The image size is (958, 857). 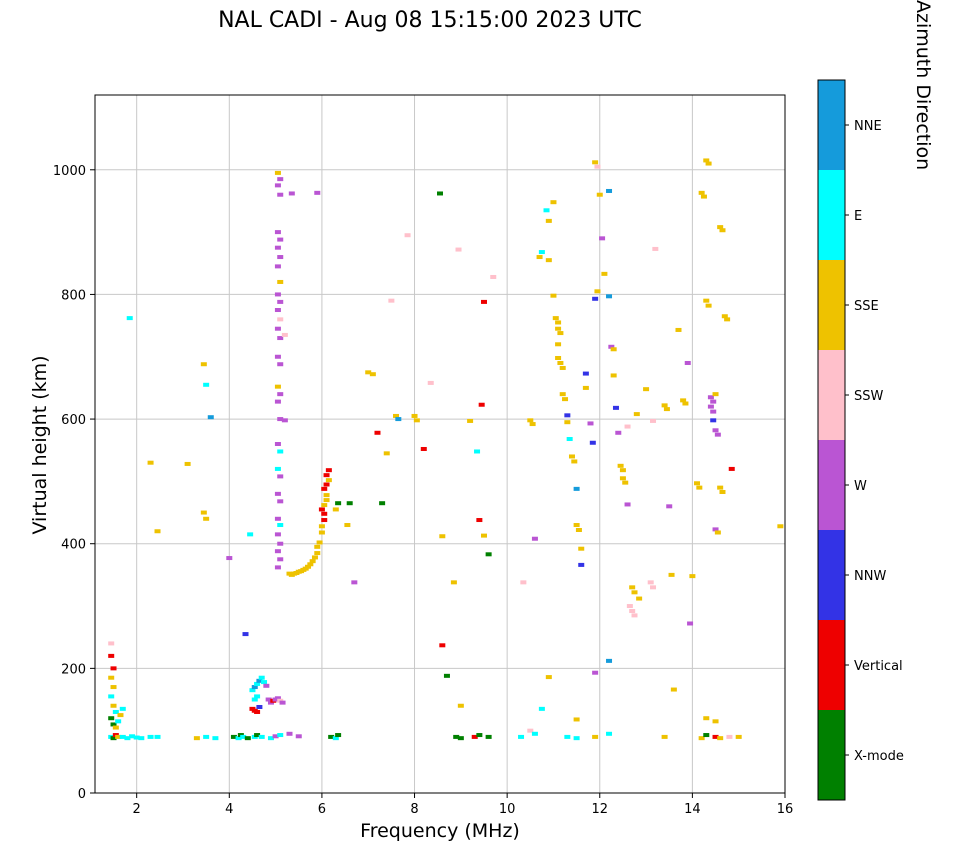 What do you see at coordinates (414, 809) in the screenshot?
I see `x-tick-label: 8` at bounding box center [414, 809].